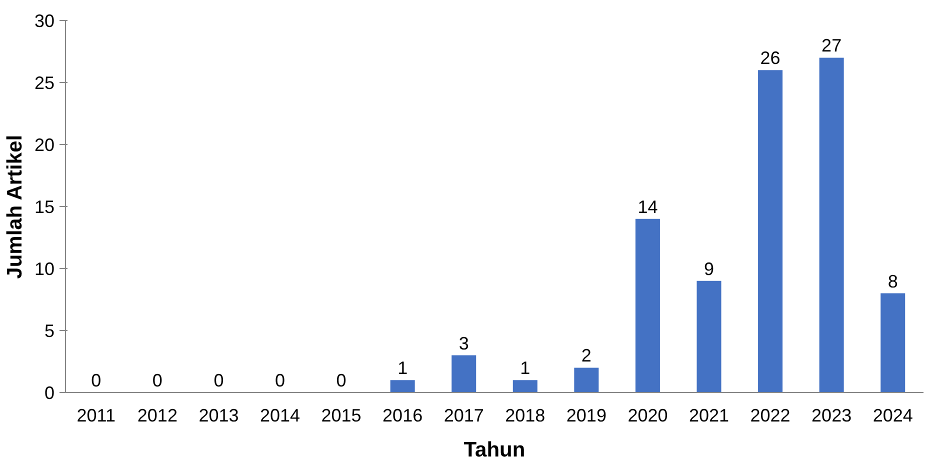 This screenshot has height=464, width=933. Describe the element at coordinates (495, 450) in the screenshot. I see `x-axis-title: Tahun` at that location.